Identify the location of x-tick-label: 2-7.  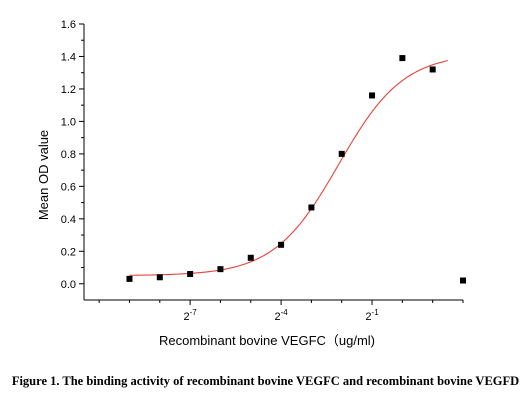
(190, 315).